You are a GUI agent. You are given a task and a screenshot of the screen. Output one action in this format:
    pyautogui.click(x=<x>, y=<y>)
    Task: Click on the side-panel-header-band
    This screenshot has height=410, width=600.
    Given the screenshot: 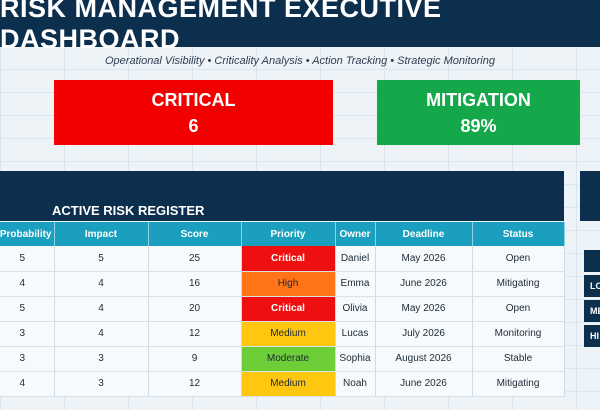 What is the action you would take?
    pyautogui.click(x=590, y=196)
    